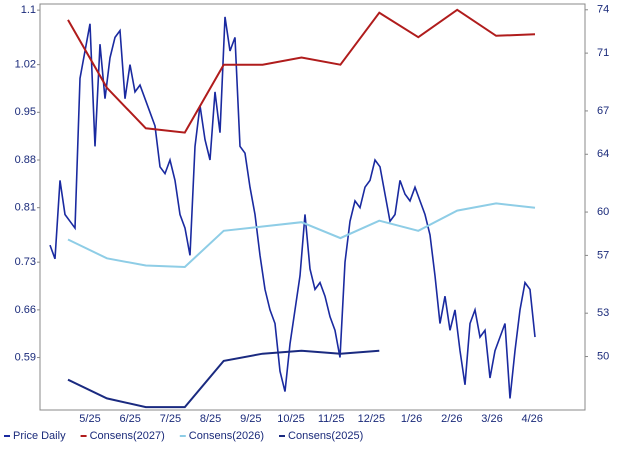 This screenshot has height=450, width=620. What do you see at coordinates (451, 419) in the screenshot?
I see `x-tick-label: 2/26` at bounding box center [451, 419].